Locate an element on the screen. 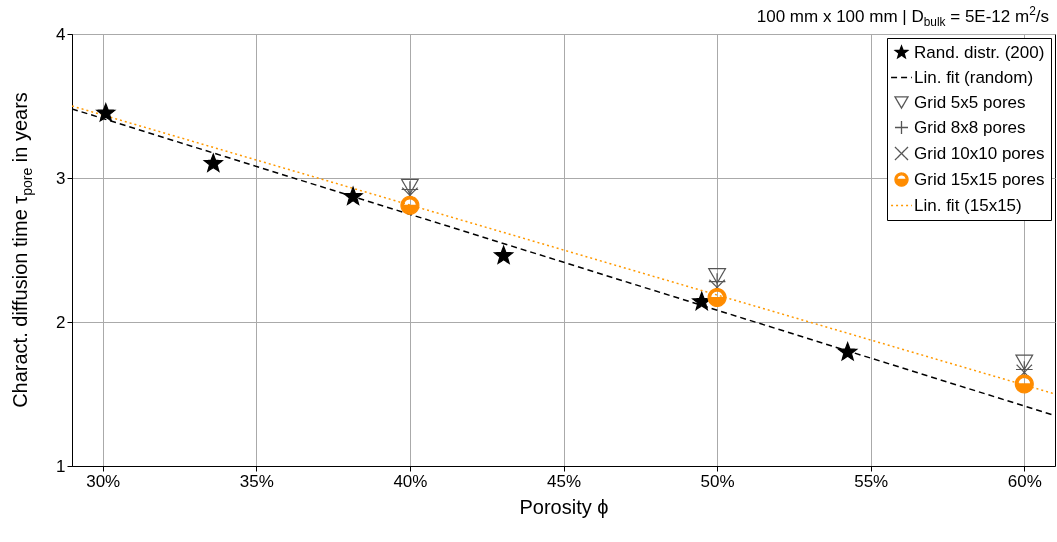  chart-title: 100 mm x 100 mm | D$_{bulk}$ = 5E-12 m$^{2}$/s is located at coordinates (902, 17).